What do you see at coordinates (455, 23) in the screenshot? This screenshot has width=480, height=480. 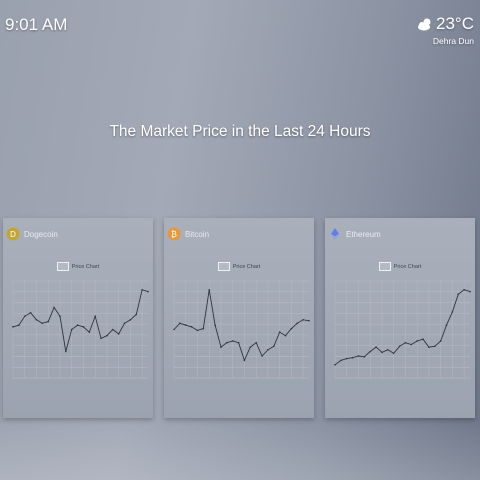 I see `temperature: 23°C` at bounding box center [455, 23].